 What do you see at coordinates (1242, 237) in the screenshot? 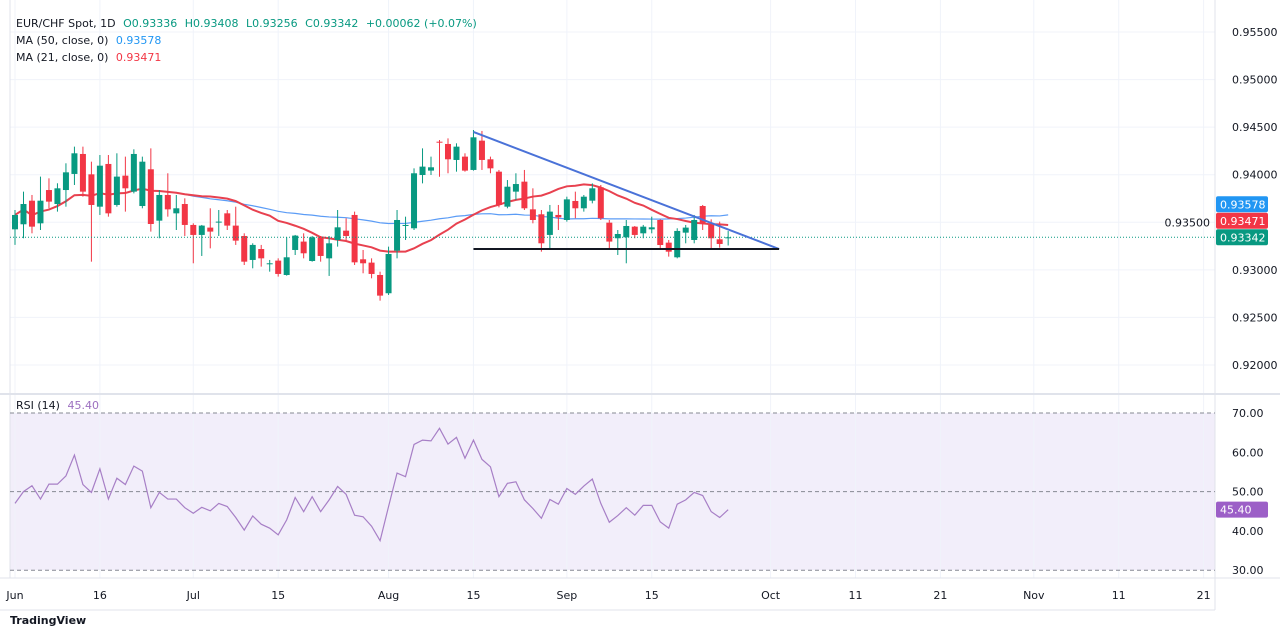
I see `last-price-badge` at bounding box center [1242, 237].